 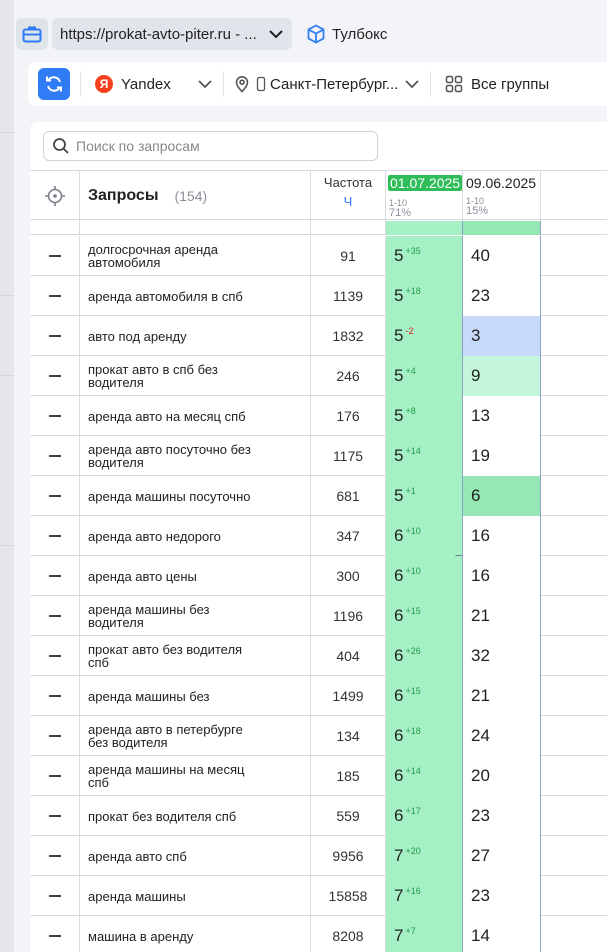 I want to click on table-row: аренда авто спб 9956 7 +20 27, so click(x=318, y=856).